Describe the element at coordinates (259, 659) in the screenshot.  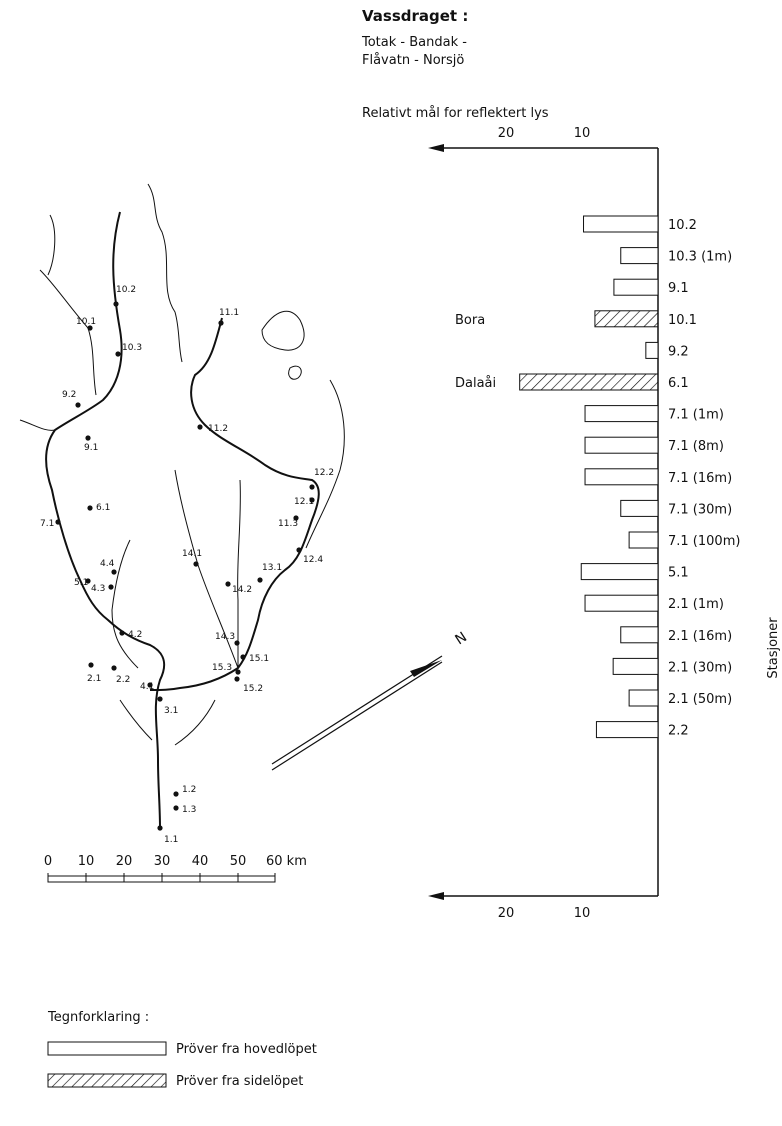
I see `station-label-15-1: 15.1` at that location.